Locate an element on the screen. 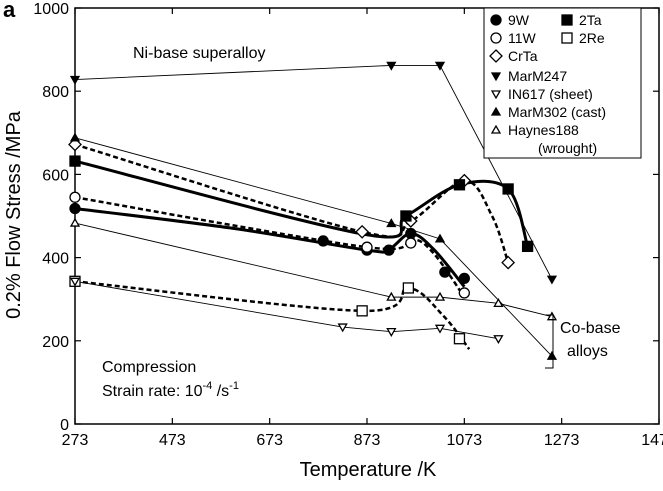 The image size is (663, 491). legend-marker-9w is located at coordinates (496, 20).